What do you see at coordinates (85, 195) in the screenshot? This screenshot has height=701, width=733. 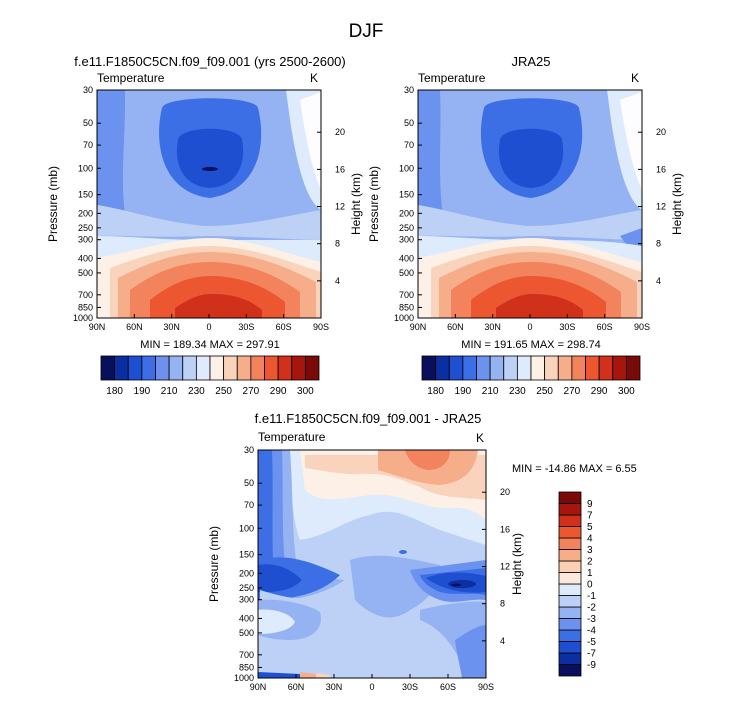 I see `y-tick-label: 150` at bounding box center [85, 195].